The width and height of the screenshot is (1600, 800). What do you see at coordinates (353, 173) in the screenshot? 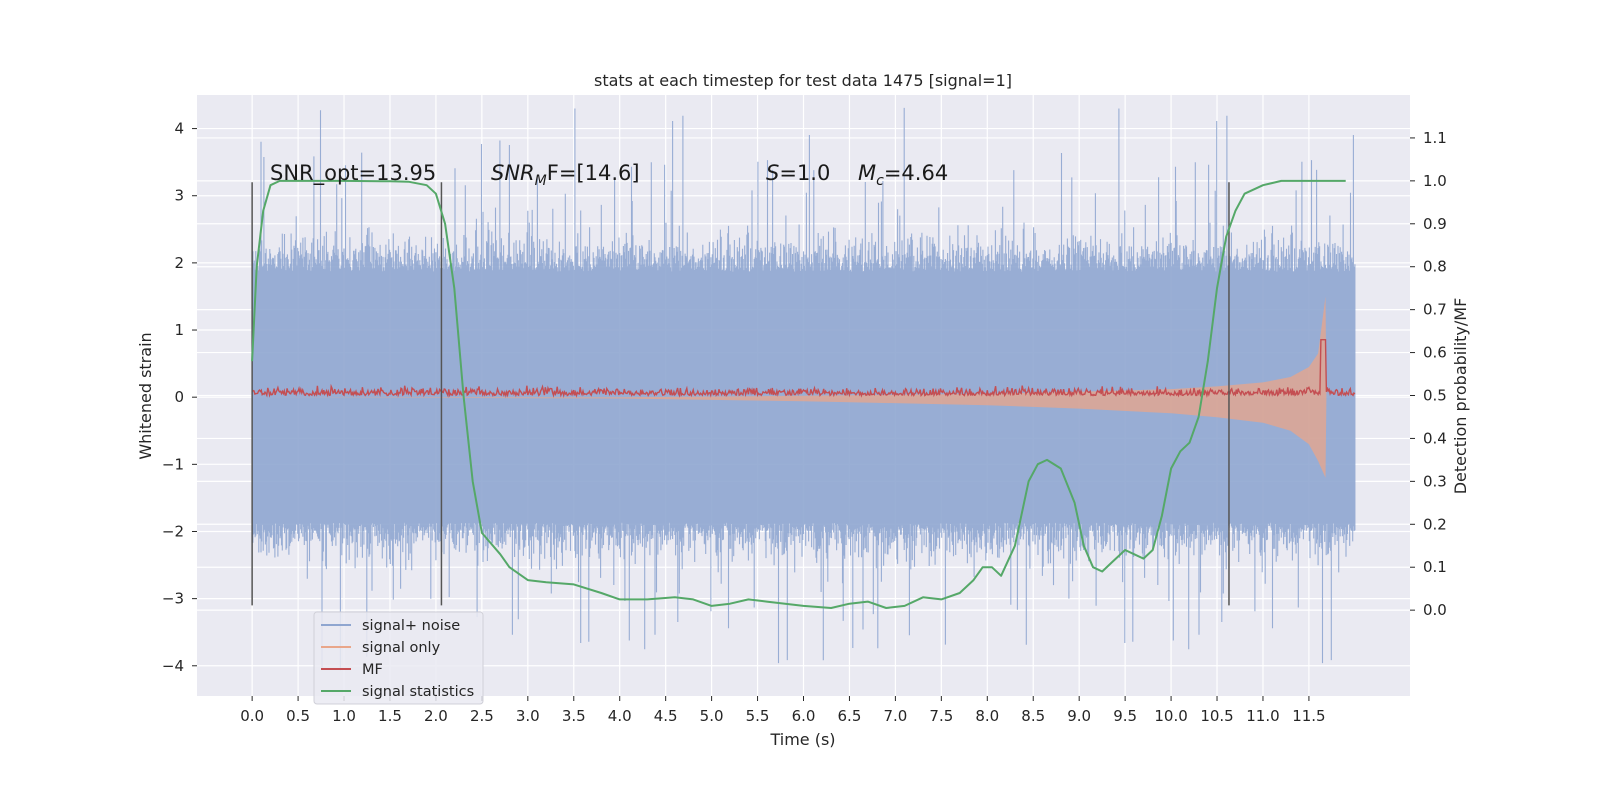
I see `snr-opt-annotation: SNR_opt=13.95` at bounding box center [353, 173].